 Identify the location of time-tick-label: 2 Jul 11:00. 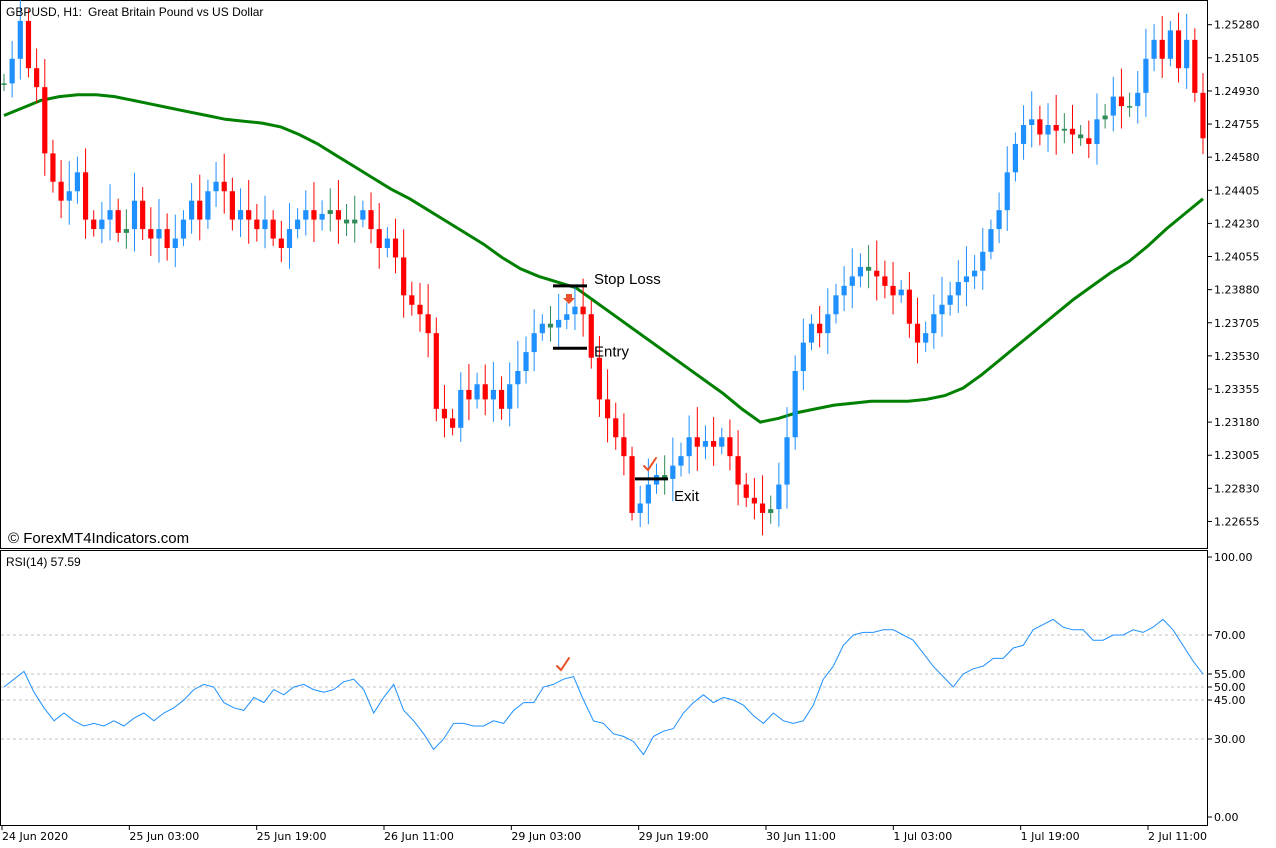
(1177, 836).